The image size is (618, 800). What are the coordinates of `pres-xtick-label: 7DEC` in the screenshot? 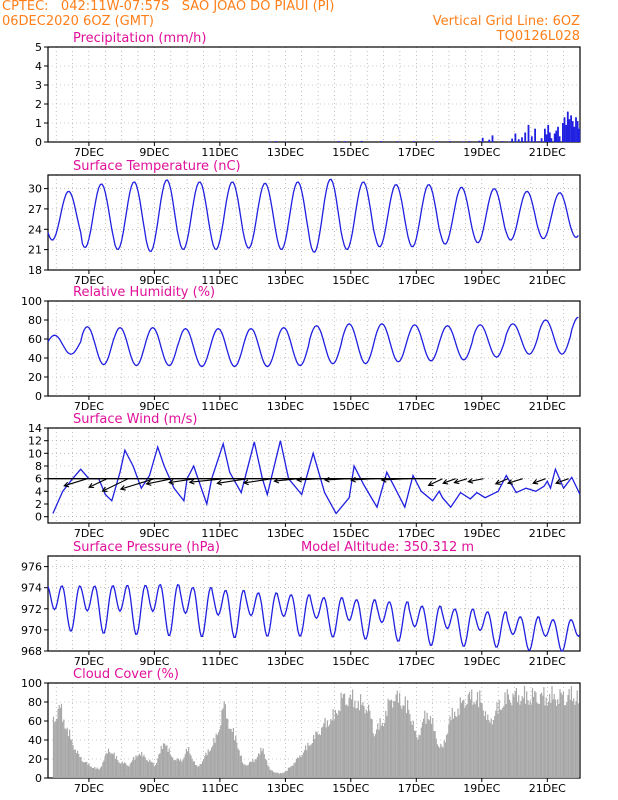 It's located at (89, 661).